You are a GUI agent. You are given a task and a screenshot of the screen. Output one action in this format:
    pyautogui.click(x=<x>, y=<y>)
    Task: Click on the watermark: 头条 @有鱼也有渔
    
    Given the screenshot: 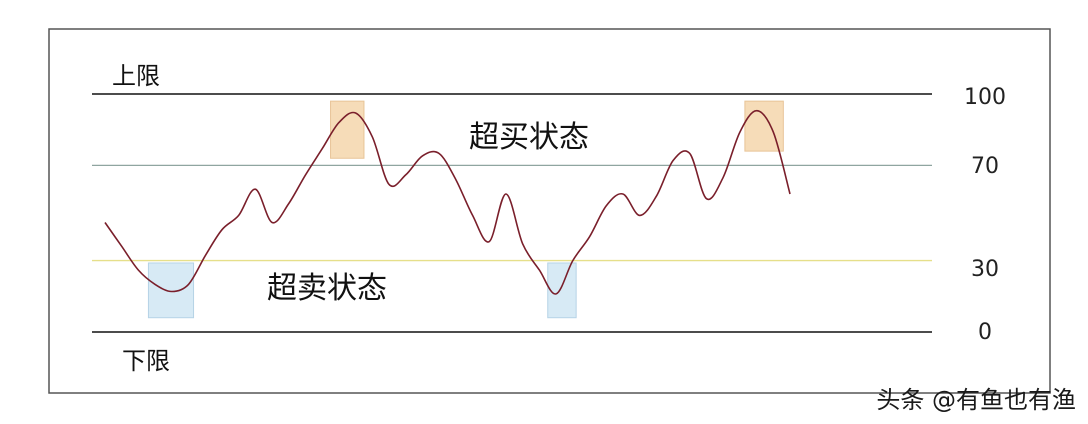 What is the action you would take?
    pyautogui.click(x=976, y=400)
    